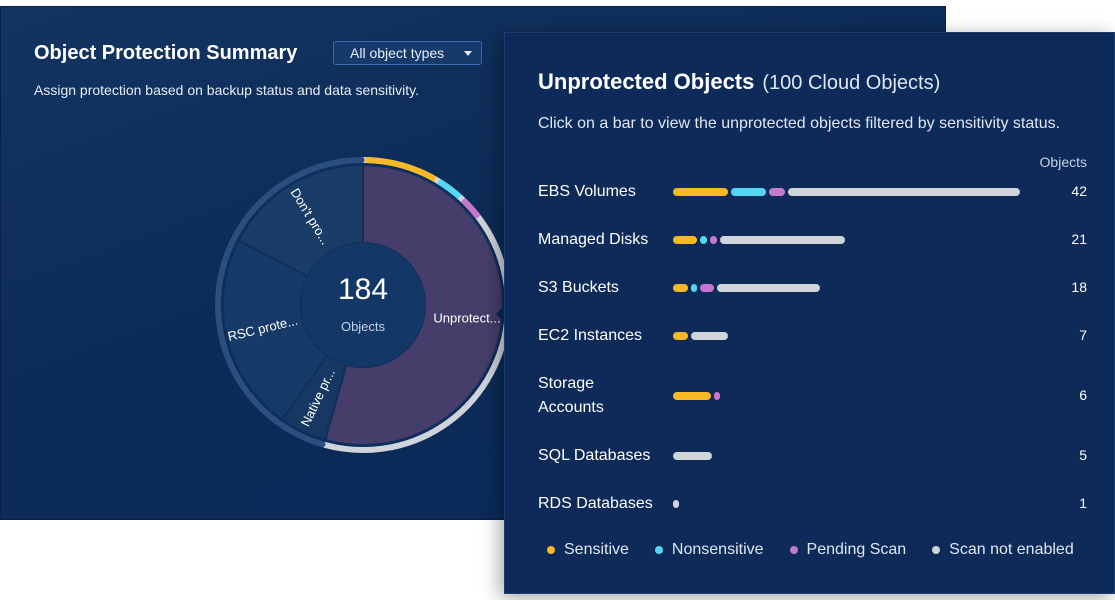 Image resolution: width=1115 pixels, height=600 pixels. I want to click on object-type-row: RDS Databases 1, so click(809, 504).